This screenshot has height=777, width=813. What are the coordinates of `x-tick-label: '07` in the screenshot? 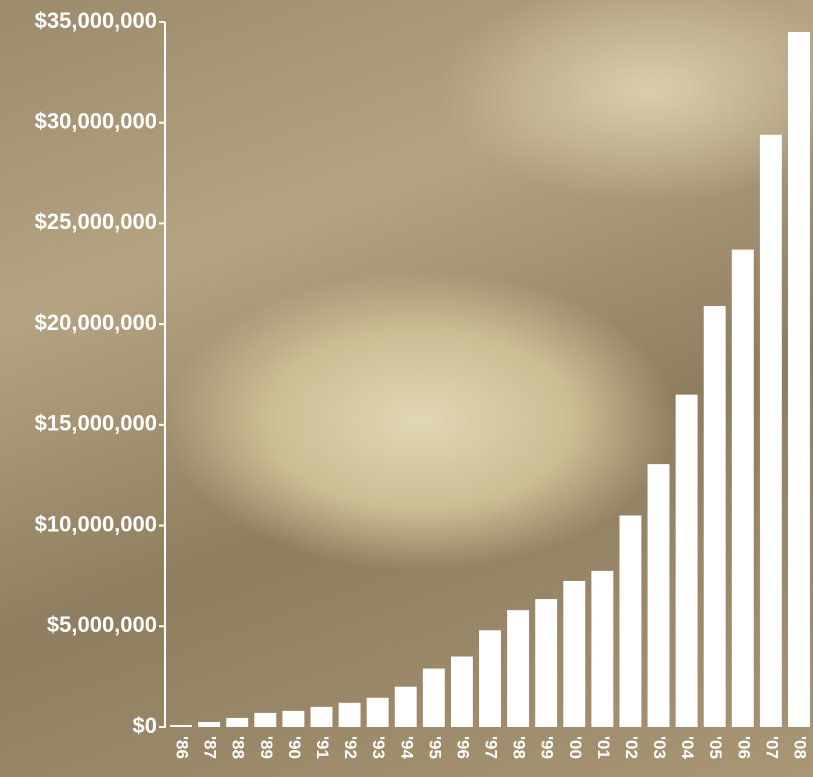 It's located at (771, 747).